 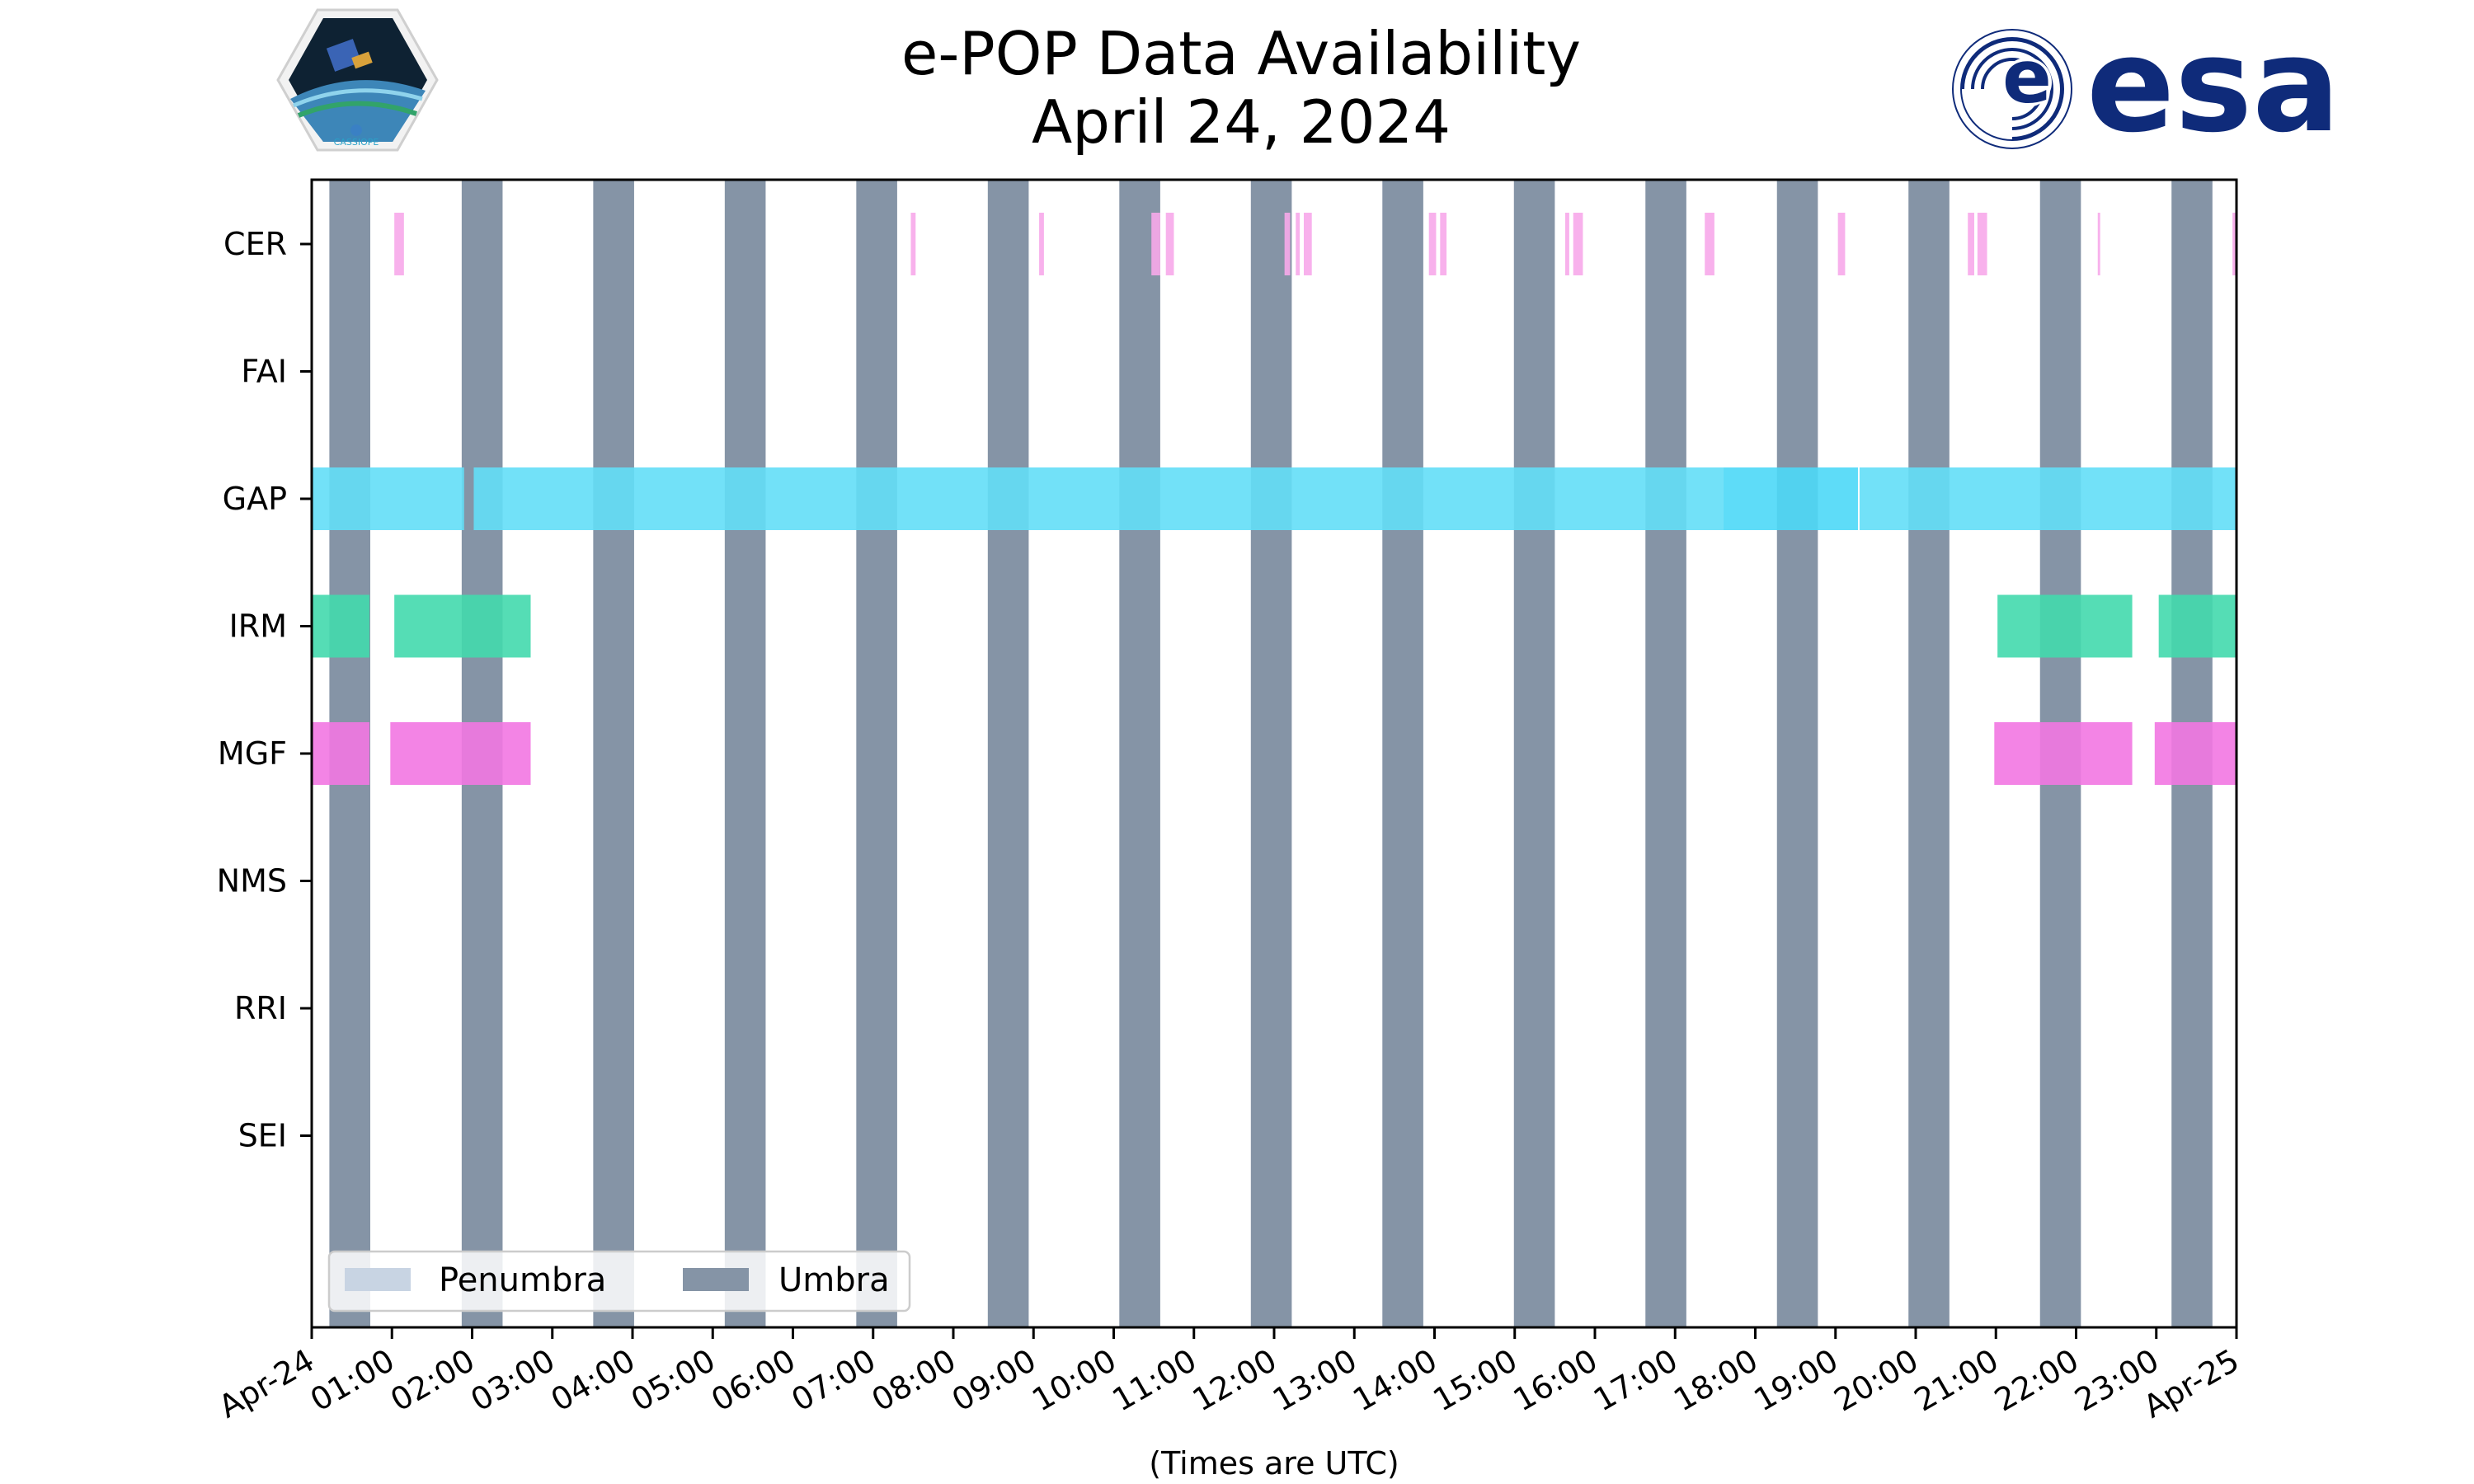 I want to click on y-tick-label-nms: NMS, so click(x=252, y=881).